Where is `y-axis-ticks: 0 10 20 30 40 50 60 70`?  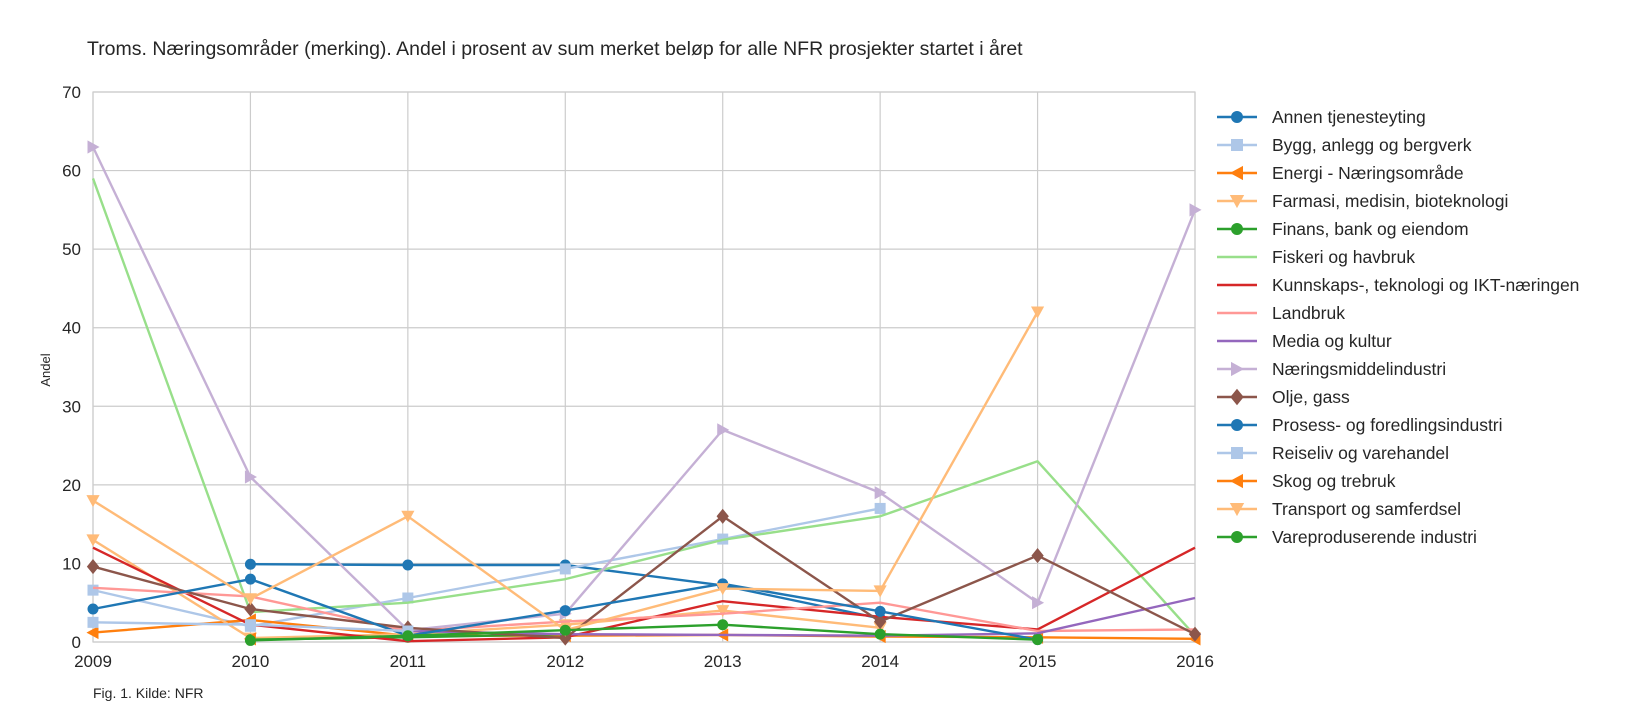 y-axis-ticks: 0 10 20 30 40 50 60 70 is located at coordinates (71, 367).